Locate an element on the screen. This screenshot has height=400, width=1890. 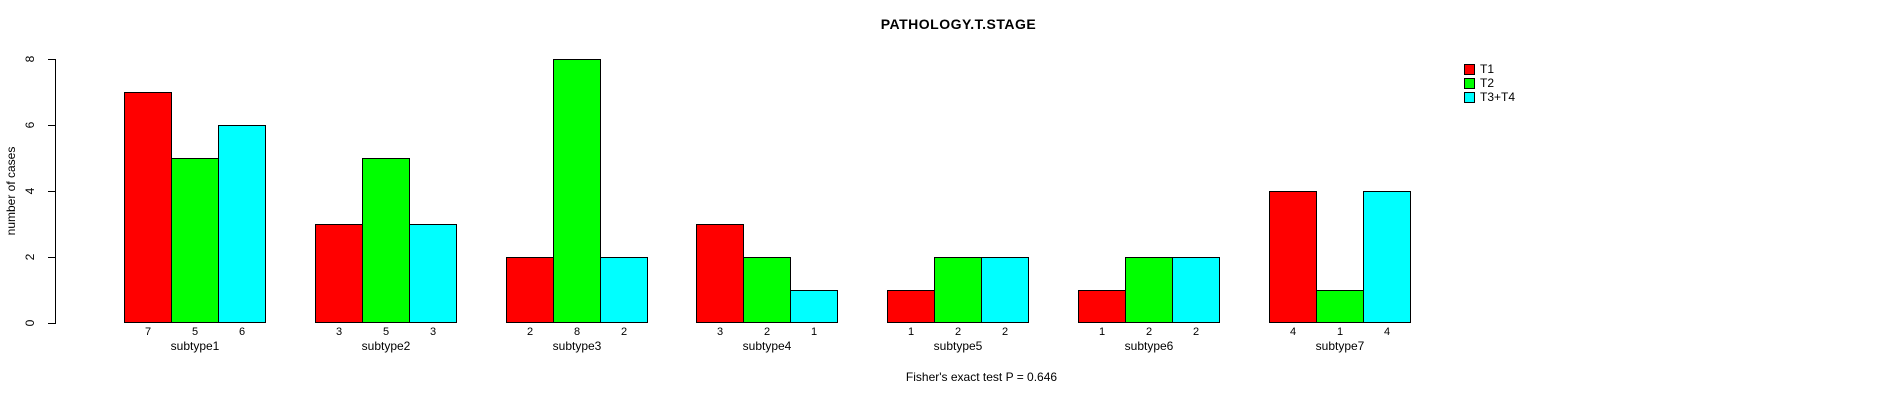
bar-T3+T4-subtype7 is located at coordinates (1387, 257).